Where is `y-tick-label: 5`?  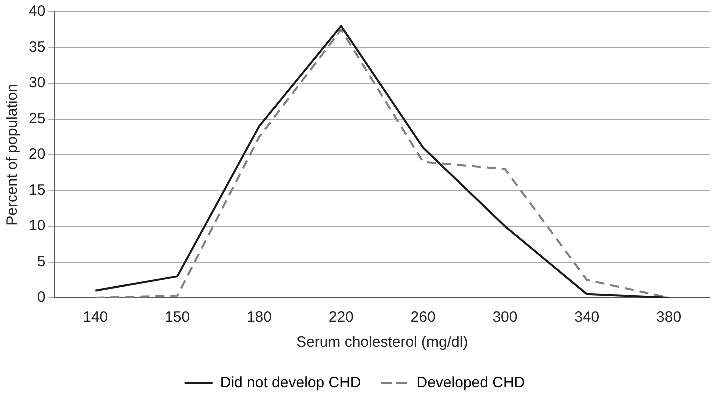 y-tick-label: 5 is located at coordinates (41, 261).